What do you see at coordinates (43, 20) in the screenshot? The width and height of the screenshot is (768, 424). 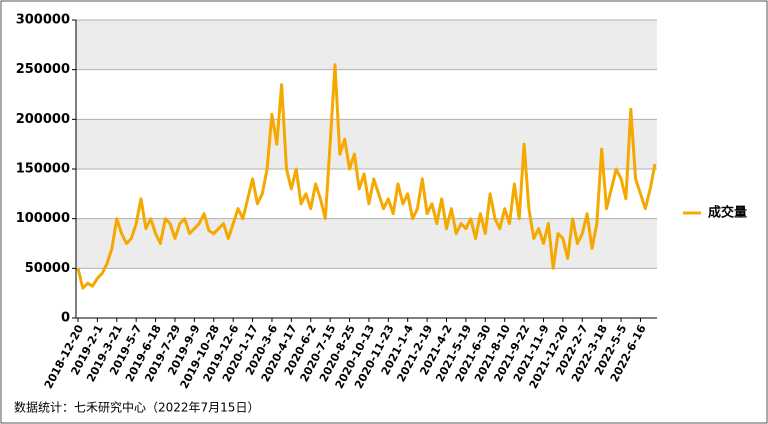 I see `y-tick-label: 300000` at bounding box center [43, 20].